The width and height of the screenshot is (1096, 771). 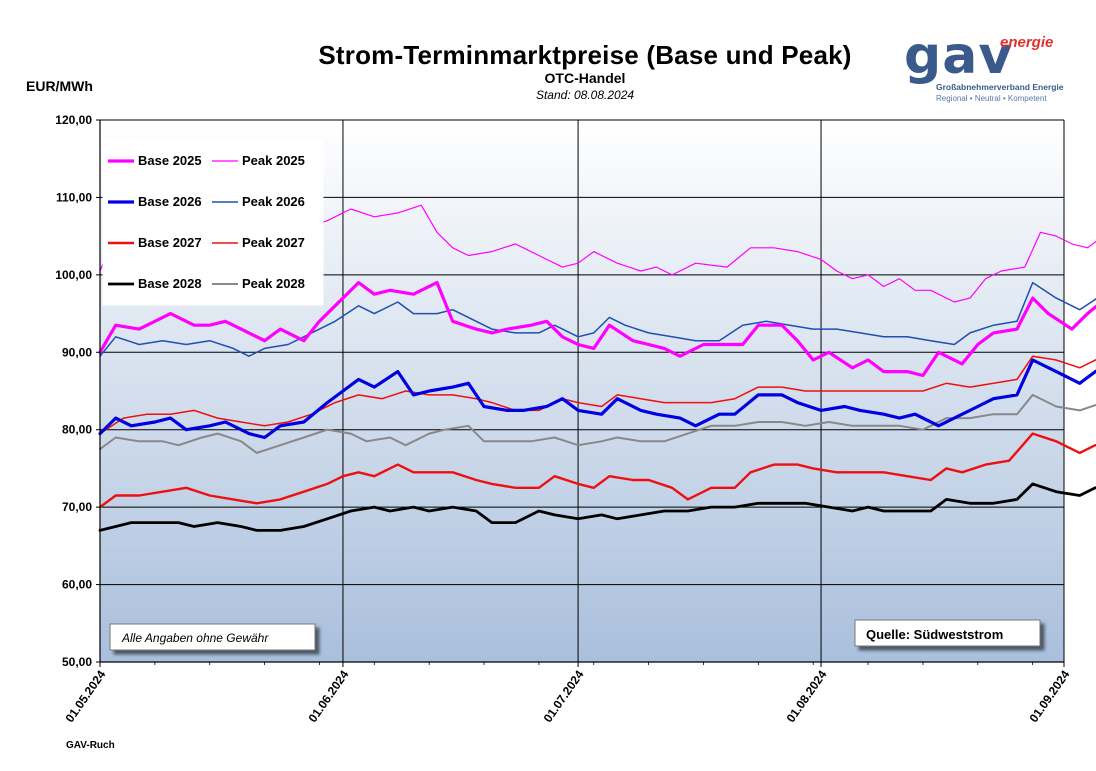 What do you see at coordinates (77, 585) in the screenshot?
I see `y-tick-label: 60,00` at bounding box center [77, 585].